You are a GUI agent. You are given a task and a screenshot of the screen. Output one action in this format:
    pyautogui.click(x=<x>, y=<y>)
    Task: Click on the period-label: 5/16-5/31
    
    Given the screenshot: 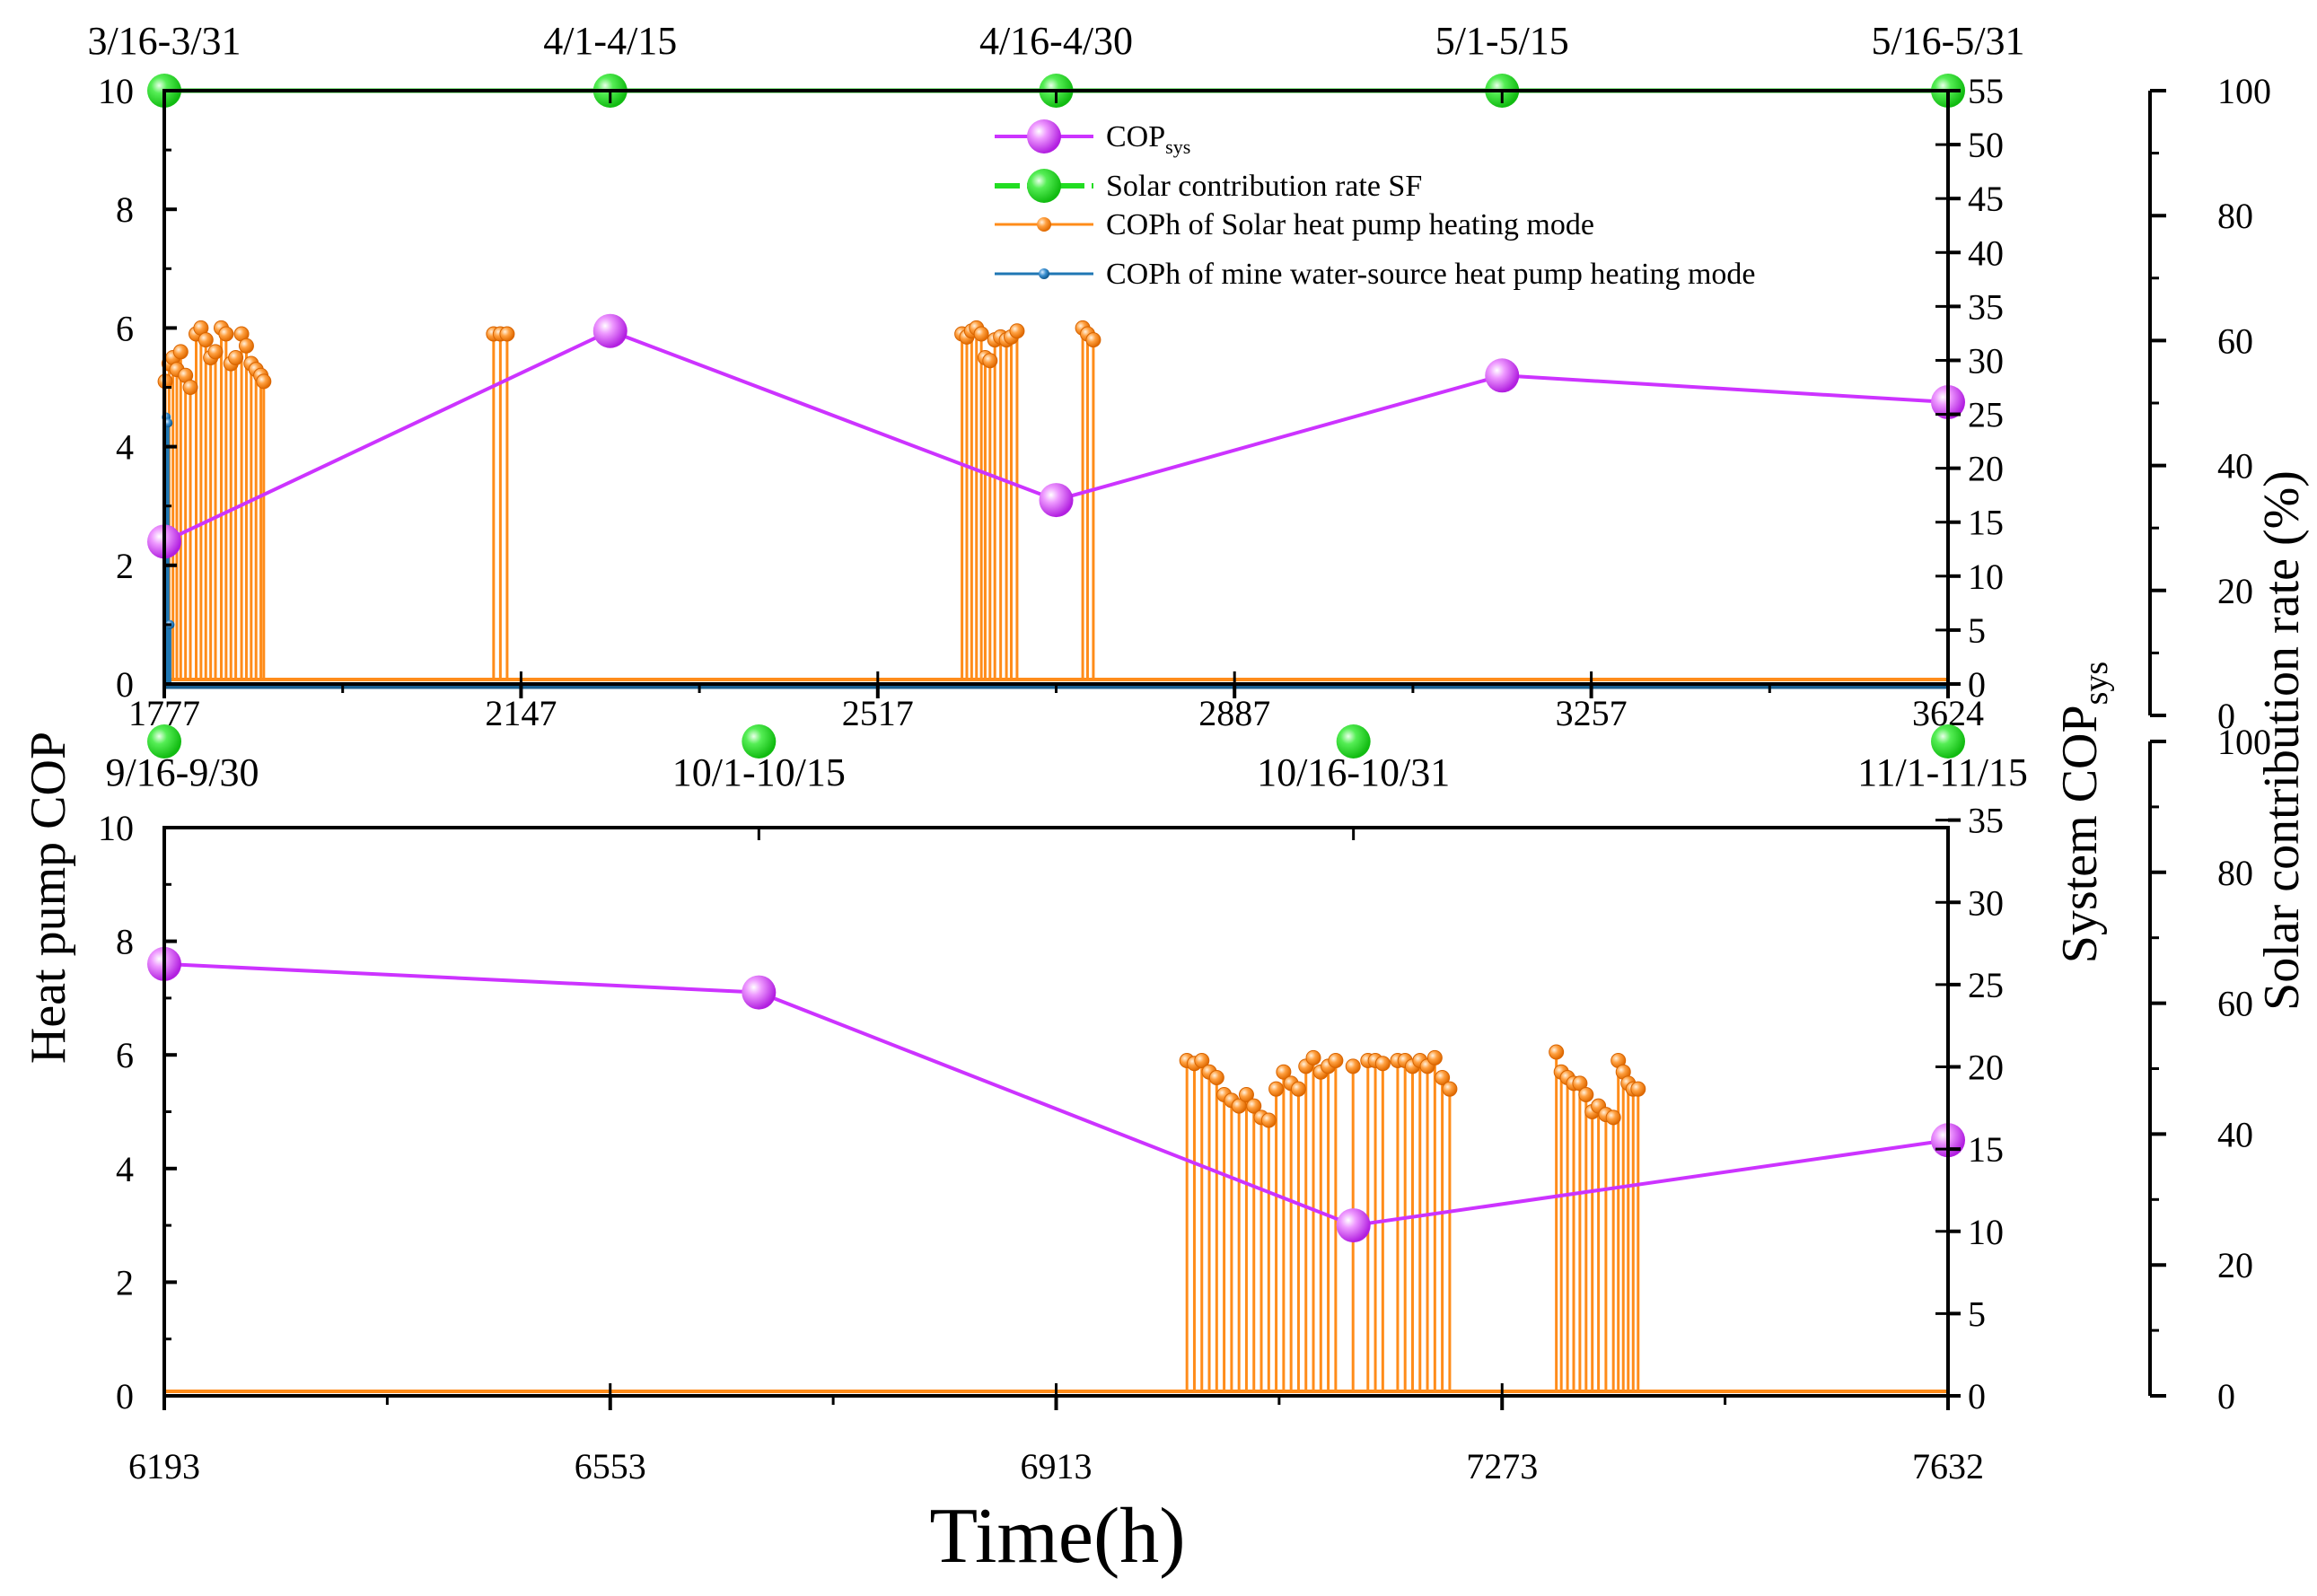 What is the action you would take?
    pyautogui.click(x=1947, y=41)
    